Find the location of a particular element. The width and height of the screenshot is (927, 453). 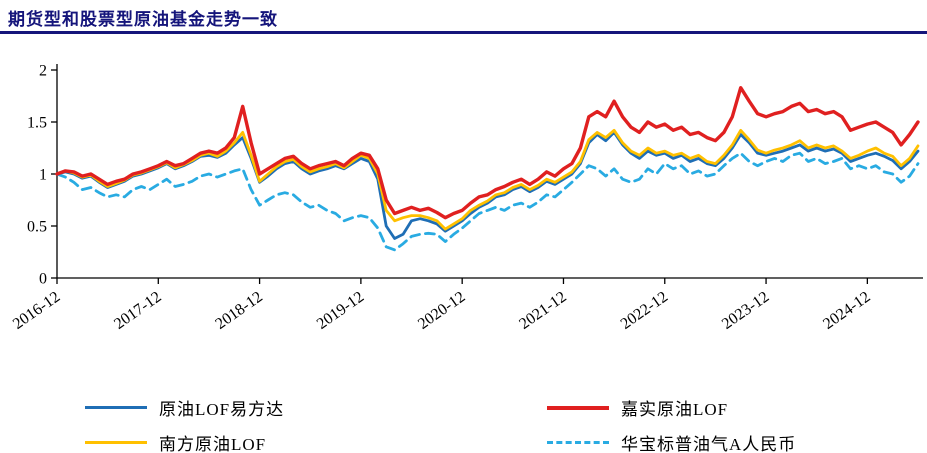

chart-title: 期货型和股票型原油基金走势一致 is located at coordinates (143, 19).